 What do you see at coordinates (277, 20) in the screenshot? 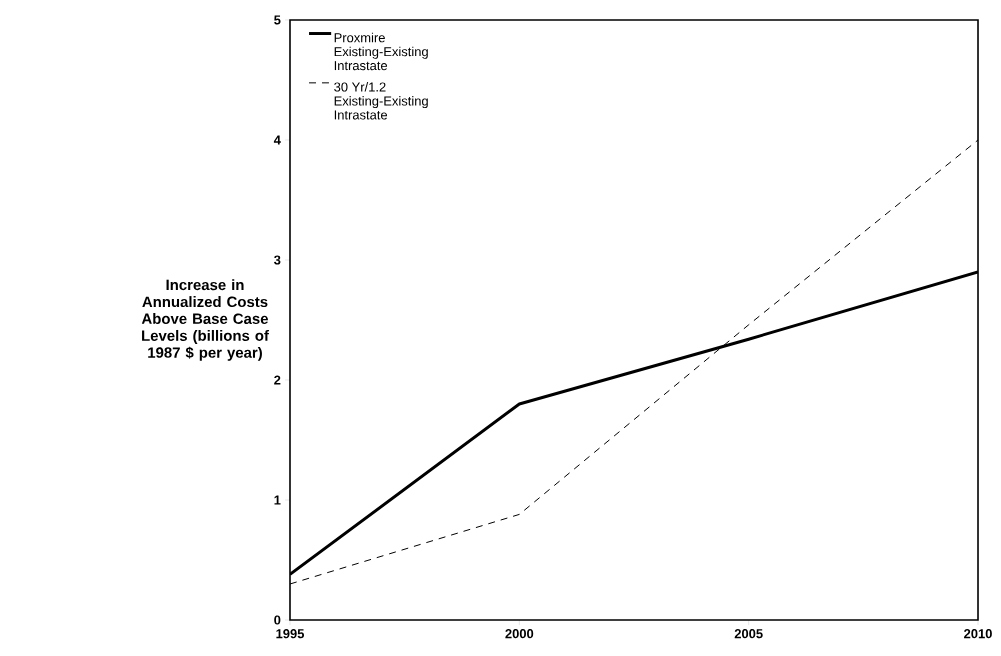
I see `y-tick-label: 5` at bounding box center [277, 20].